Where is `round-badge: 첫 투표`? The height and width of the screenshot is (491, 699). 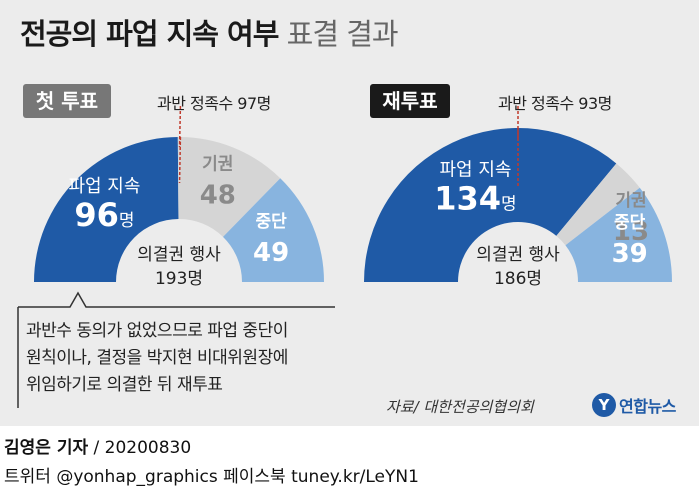
round-badge: 첫 투표 is located at coordinates (67, 101).